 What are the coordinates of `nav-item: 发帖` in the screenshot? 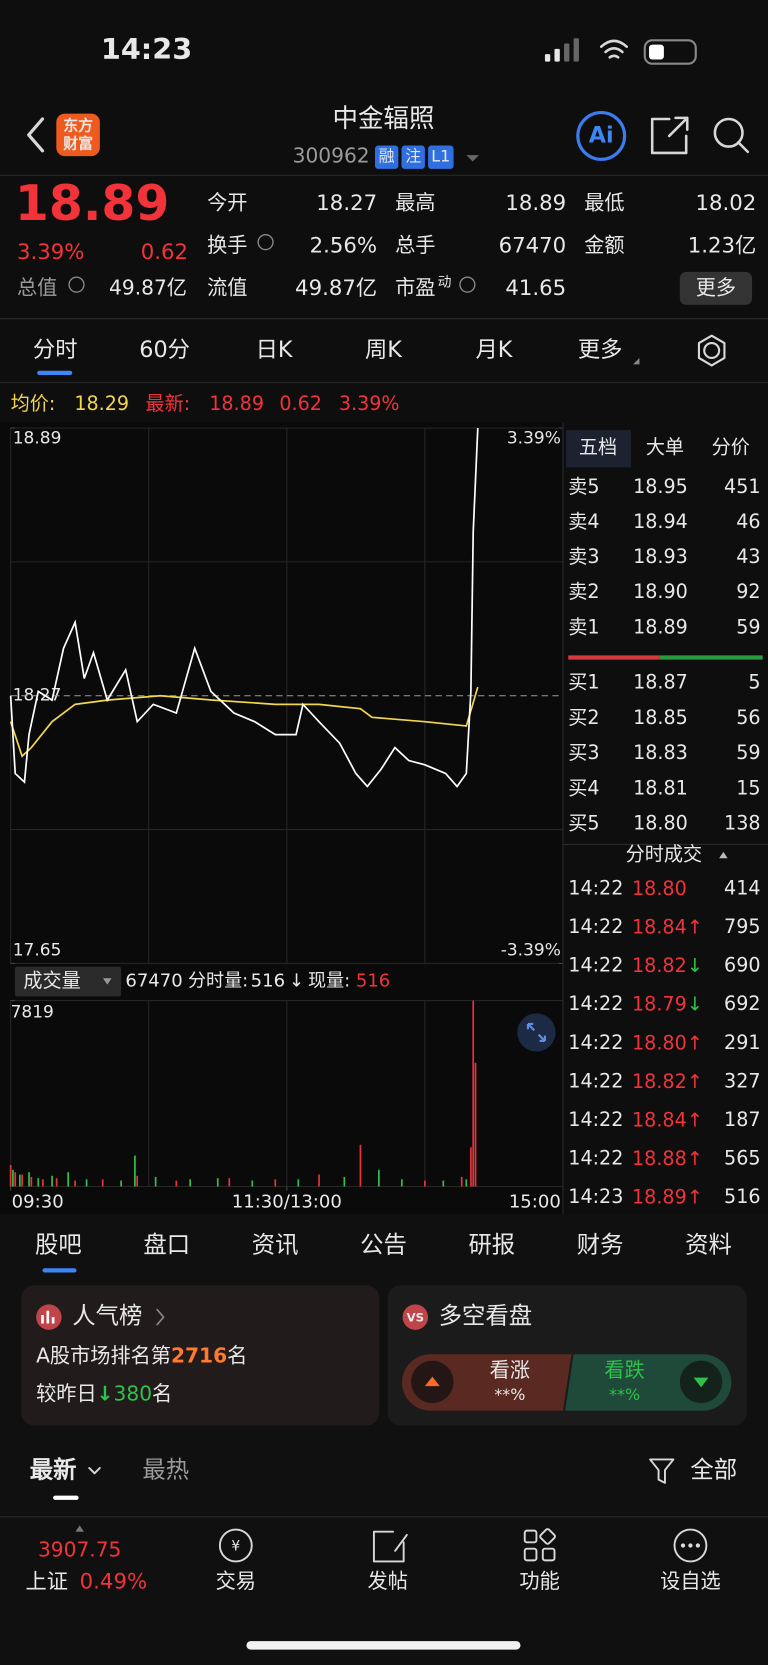 It's located at (388, 1581).